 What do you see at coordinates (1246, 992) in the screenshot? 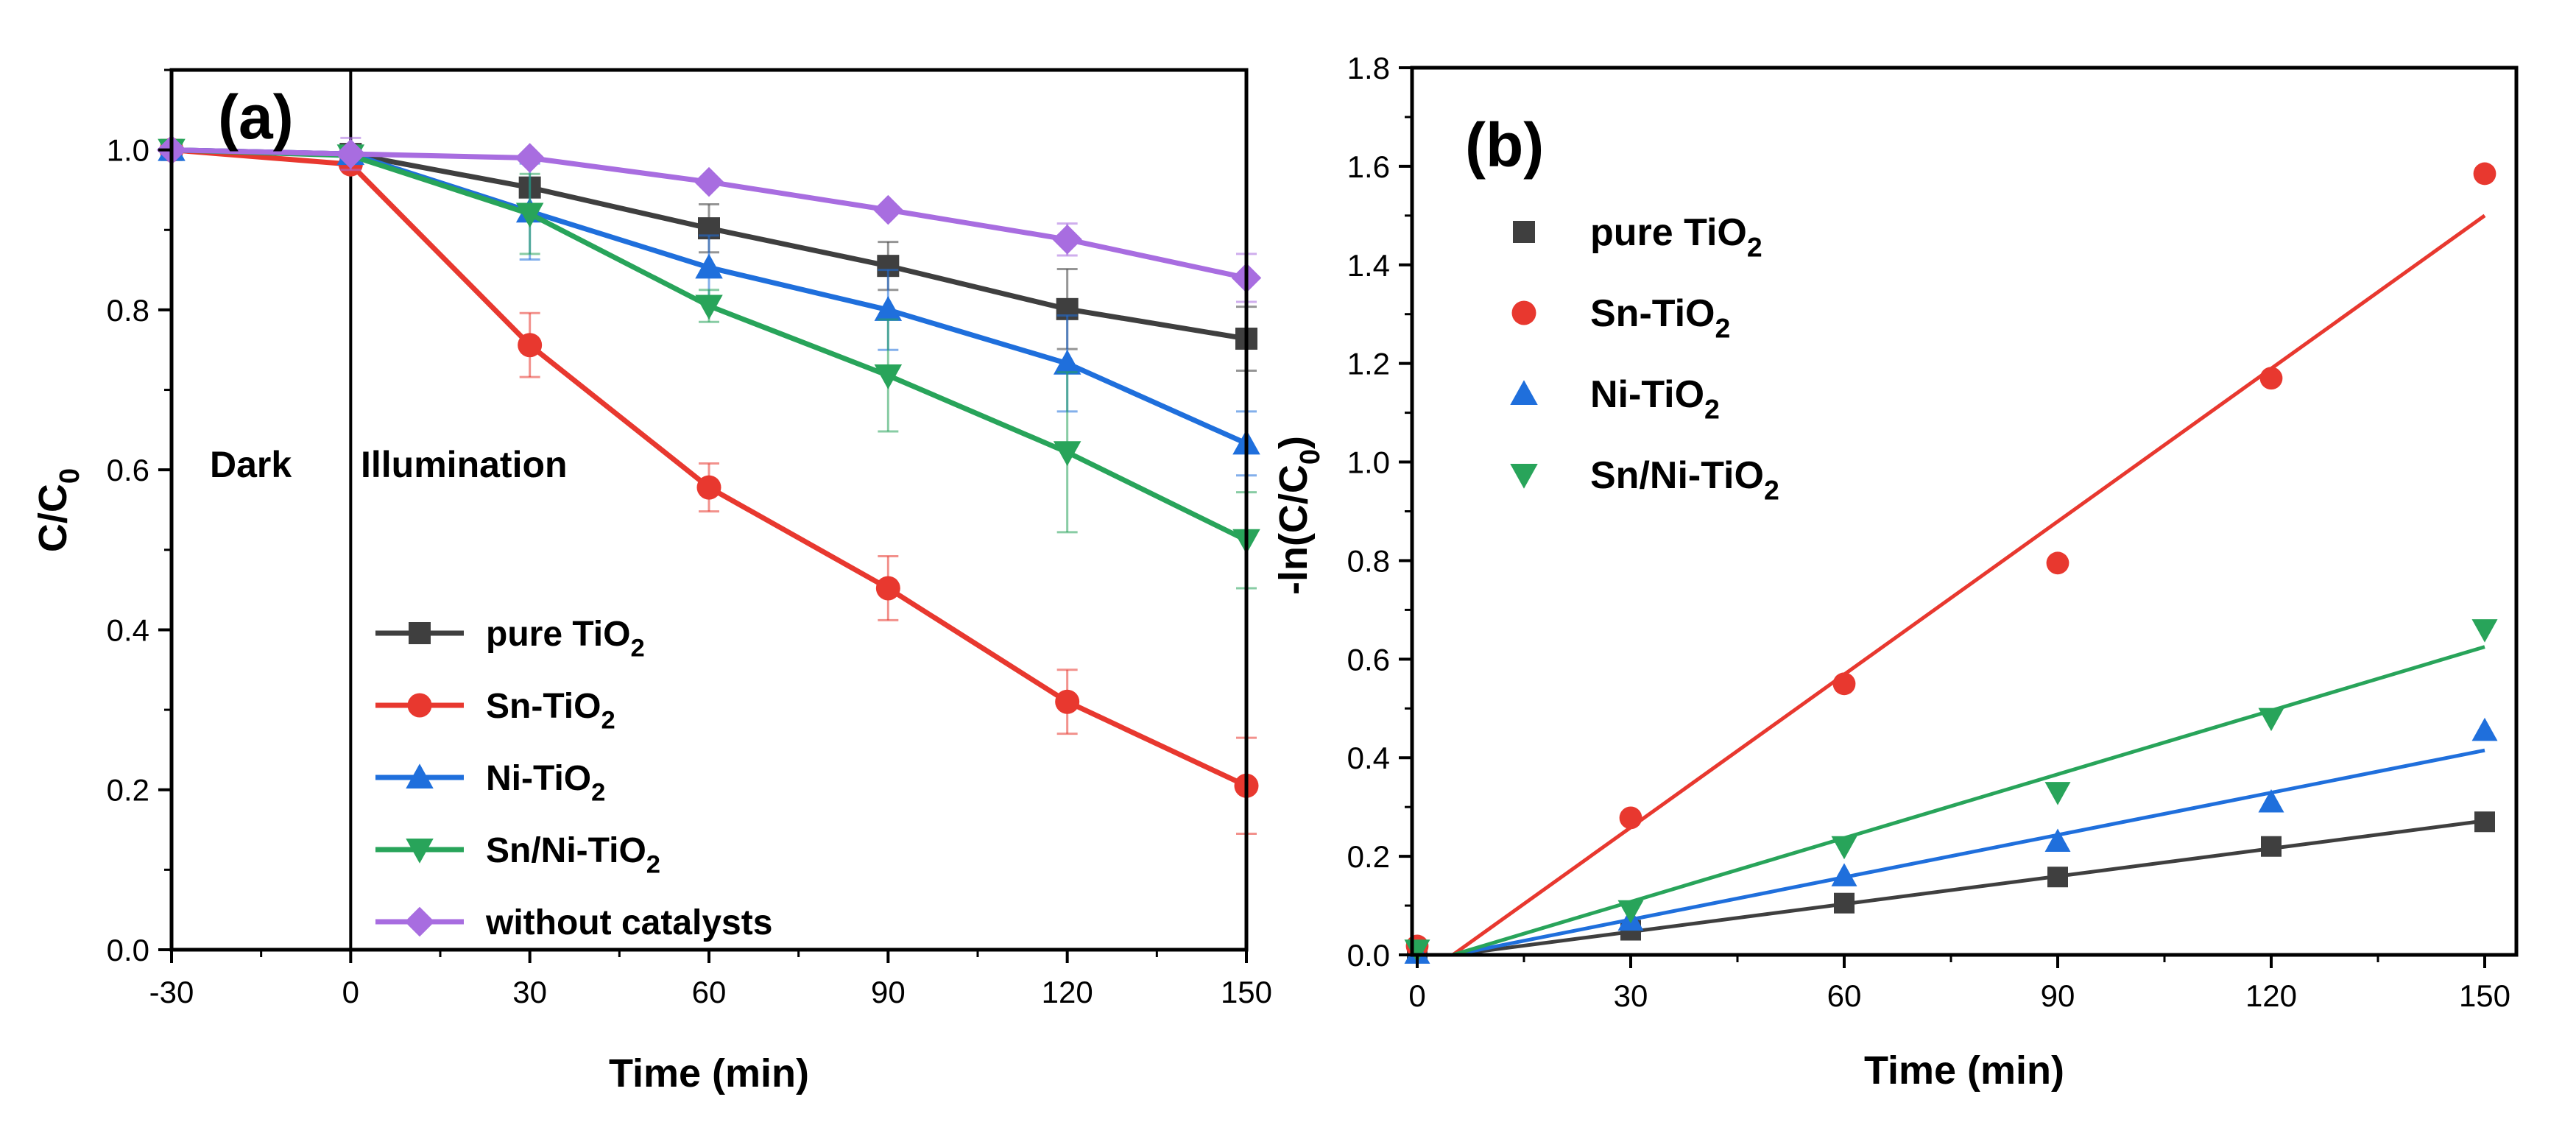
I see `panel-a-x-tick-label: 150` at bounding box center [1246, 992].